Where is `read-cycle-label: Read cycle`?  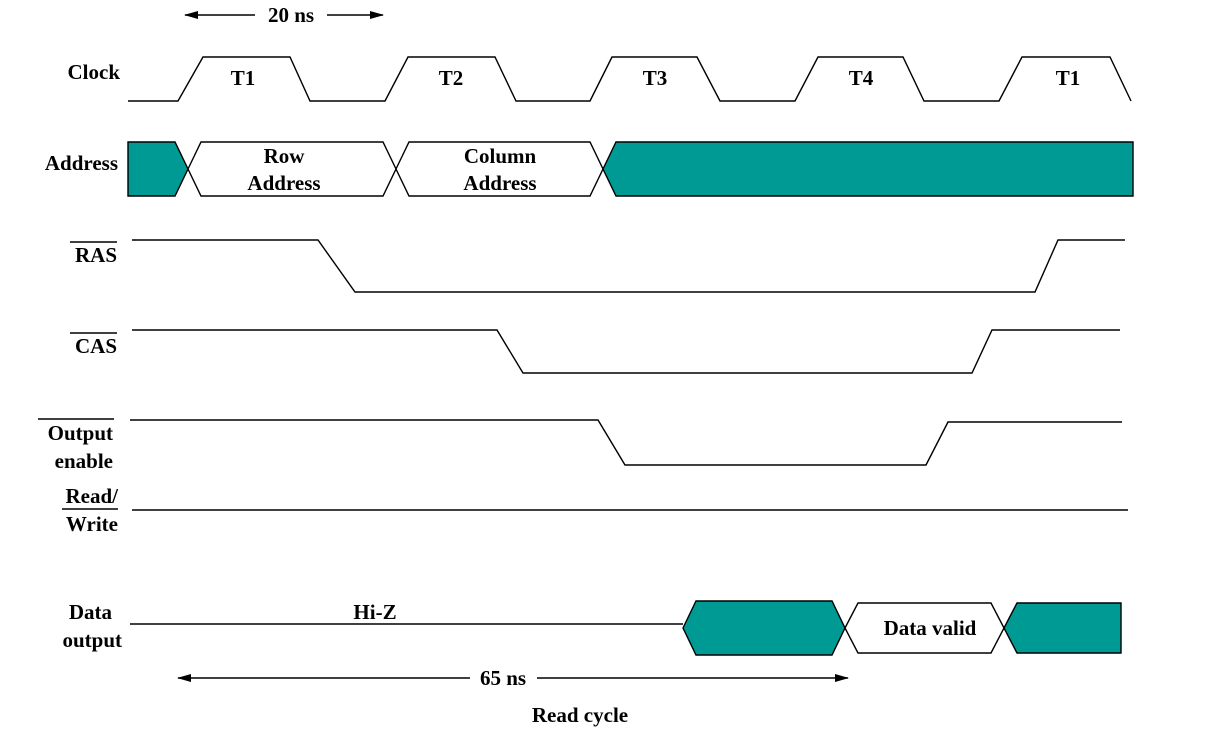 read-cycle-label: Read cycle is located at coordinates (580, 715).